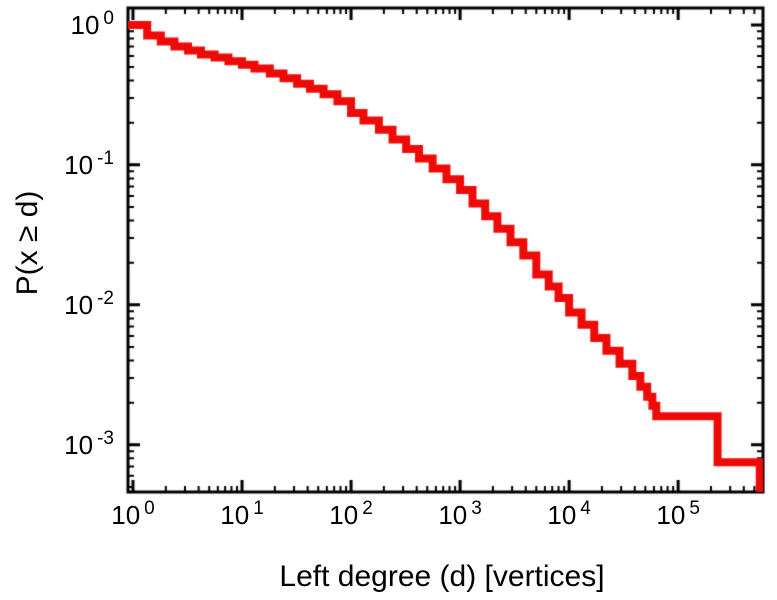 This screenshot has height=600, width=777. What do you see at coordinates (27, 243) in the screenshot?
I see `y-axis-label: P(x ≥ d)` at bounding box center [27, 243].